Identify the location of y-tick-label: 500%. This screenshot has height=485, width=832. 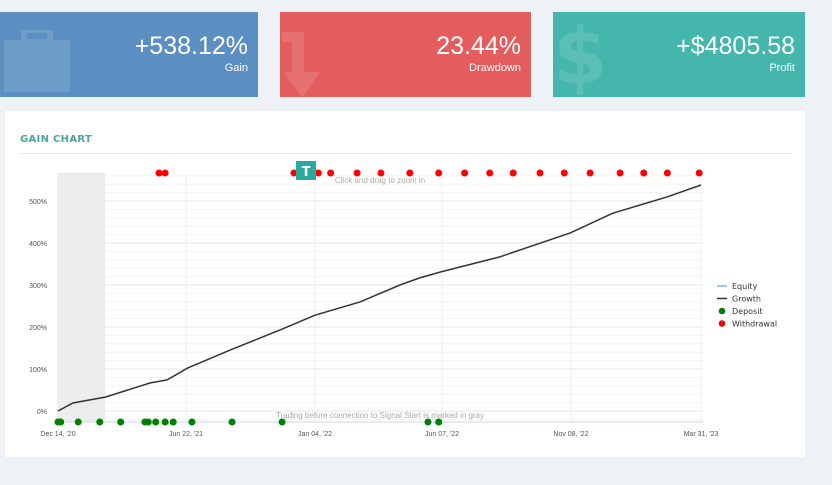
(38, 202).